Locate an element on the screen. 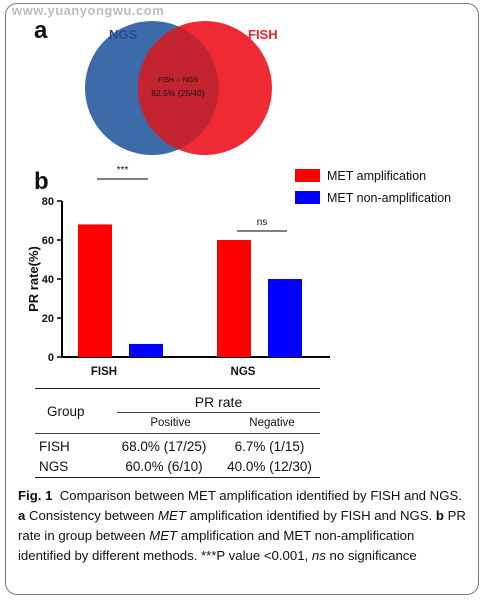 This screenshot has height=602, width=486. y-tick-label: 40 is located at coordinates (48, 280).